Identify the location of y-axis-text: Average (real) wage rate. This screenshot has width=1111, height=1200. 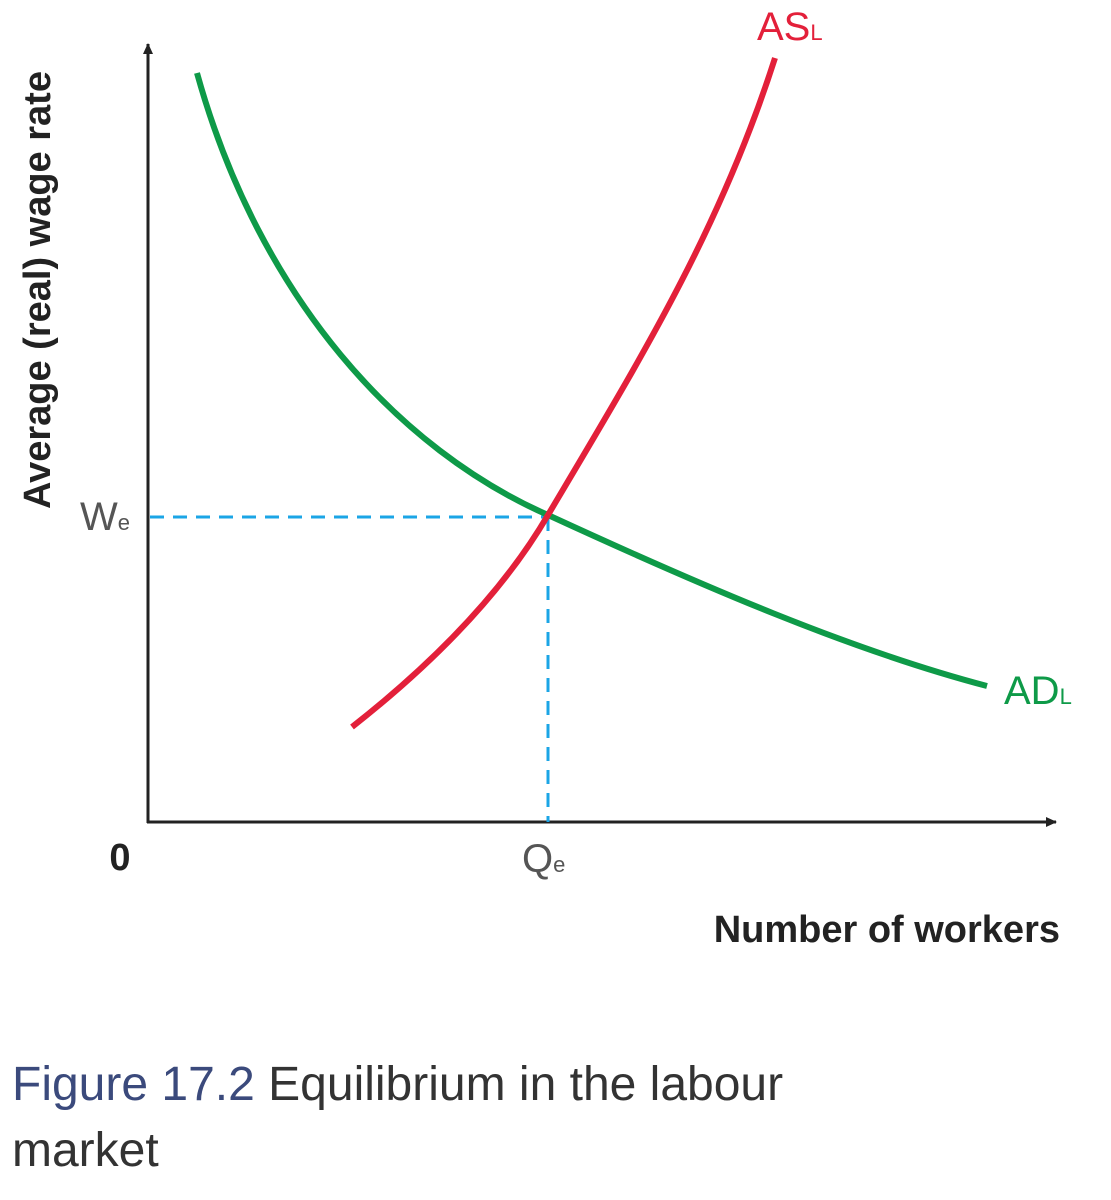
(38, 290).